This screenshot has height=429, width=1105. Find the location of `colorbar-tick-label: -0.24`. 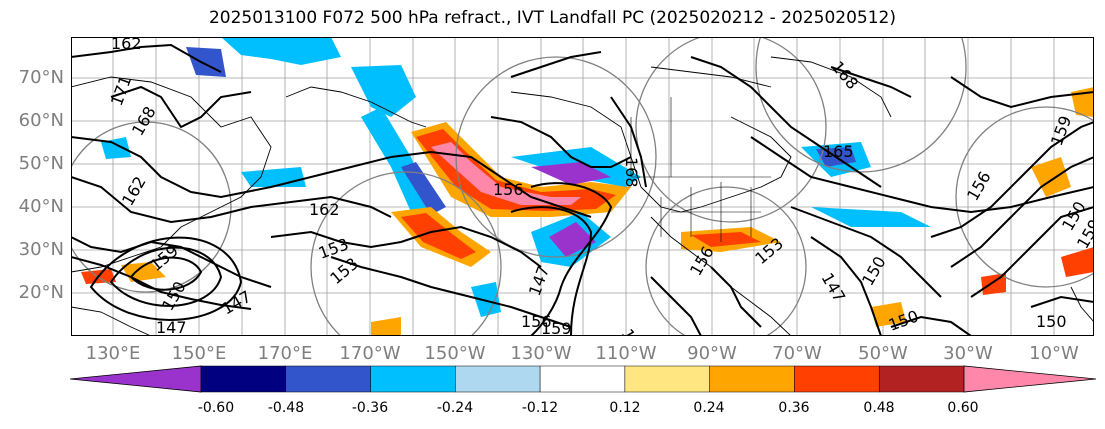

colorbar-tick-label: -0.24 is located at coordinates (455, 408).